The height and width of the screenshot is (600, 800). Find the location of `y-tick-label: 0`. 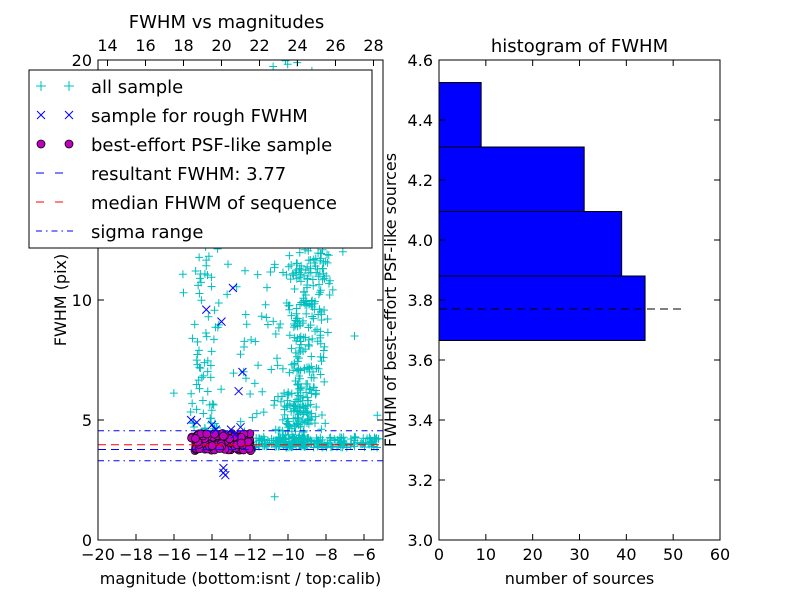

y-tick-label: 0 is located at coordinates (87, 540).